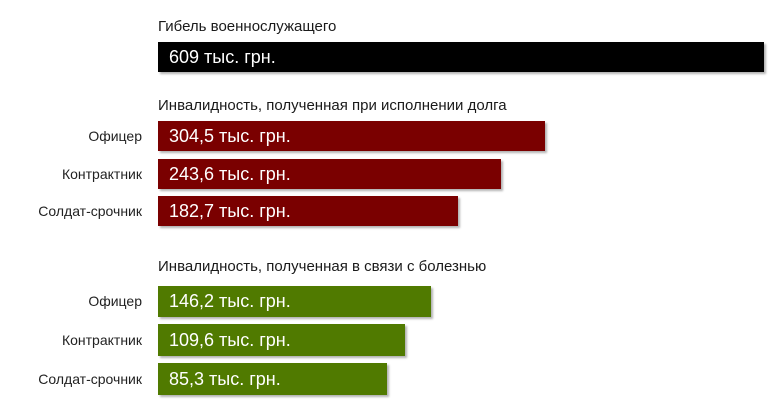 The image size is (780, 413). What do you see at coordinates (90, 211) in the screenshot?
I see `category-label-duty-conscript: Солдат-срочник` at bounding box center [90, 211].